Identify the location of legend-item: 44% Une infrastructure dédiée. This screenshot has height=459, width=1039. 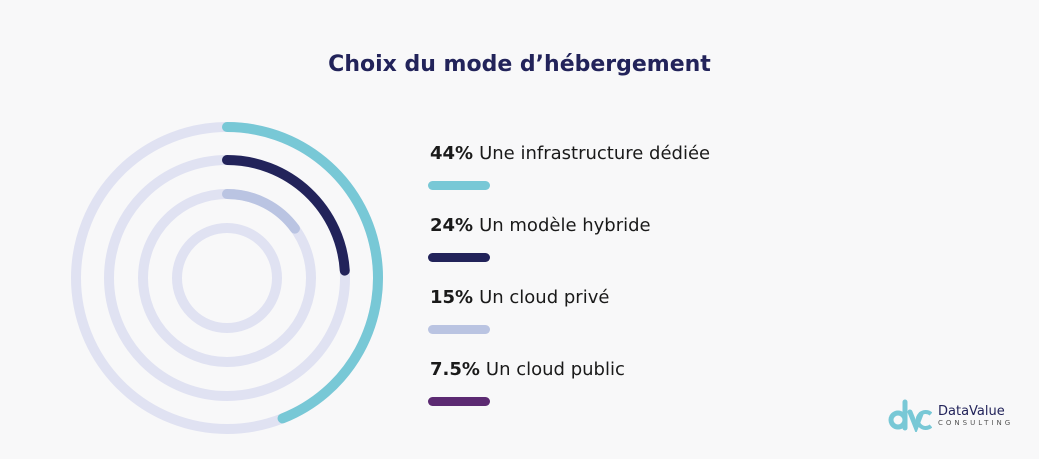
(570, 153).